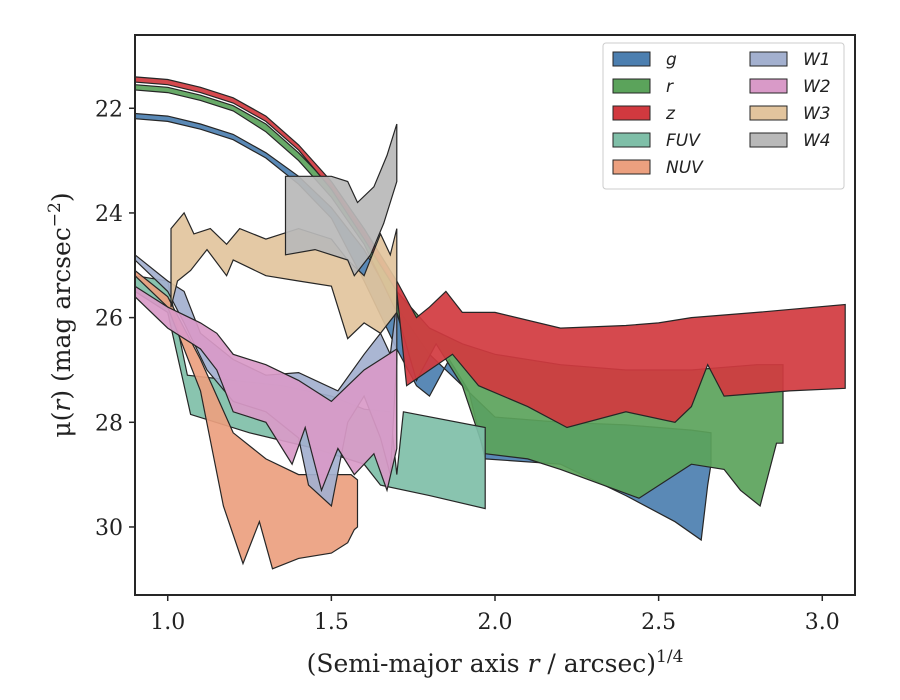 Image resolution: width=900 pixels, height=700 pixels. What do you see at coordinates (685, 168) in the screenshot?
I see `legend-label-nuv: NUV` at bounding box center [685, 168].